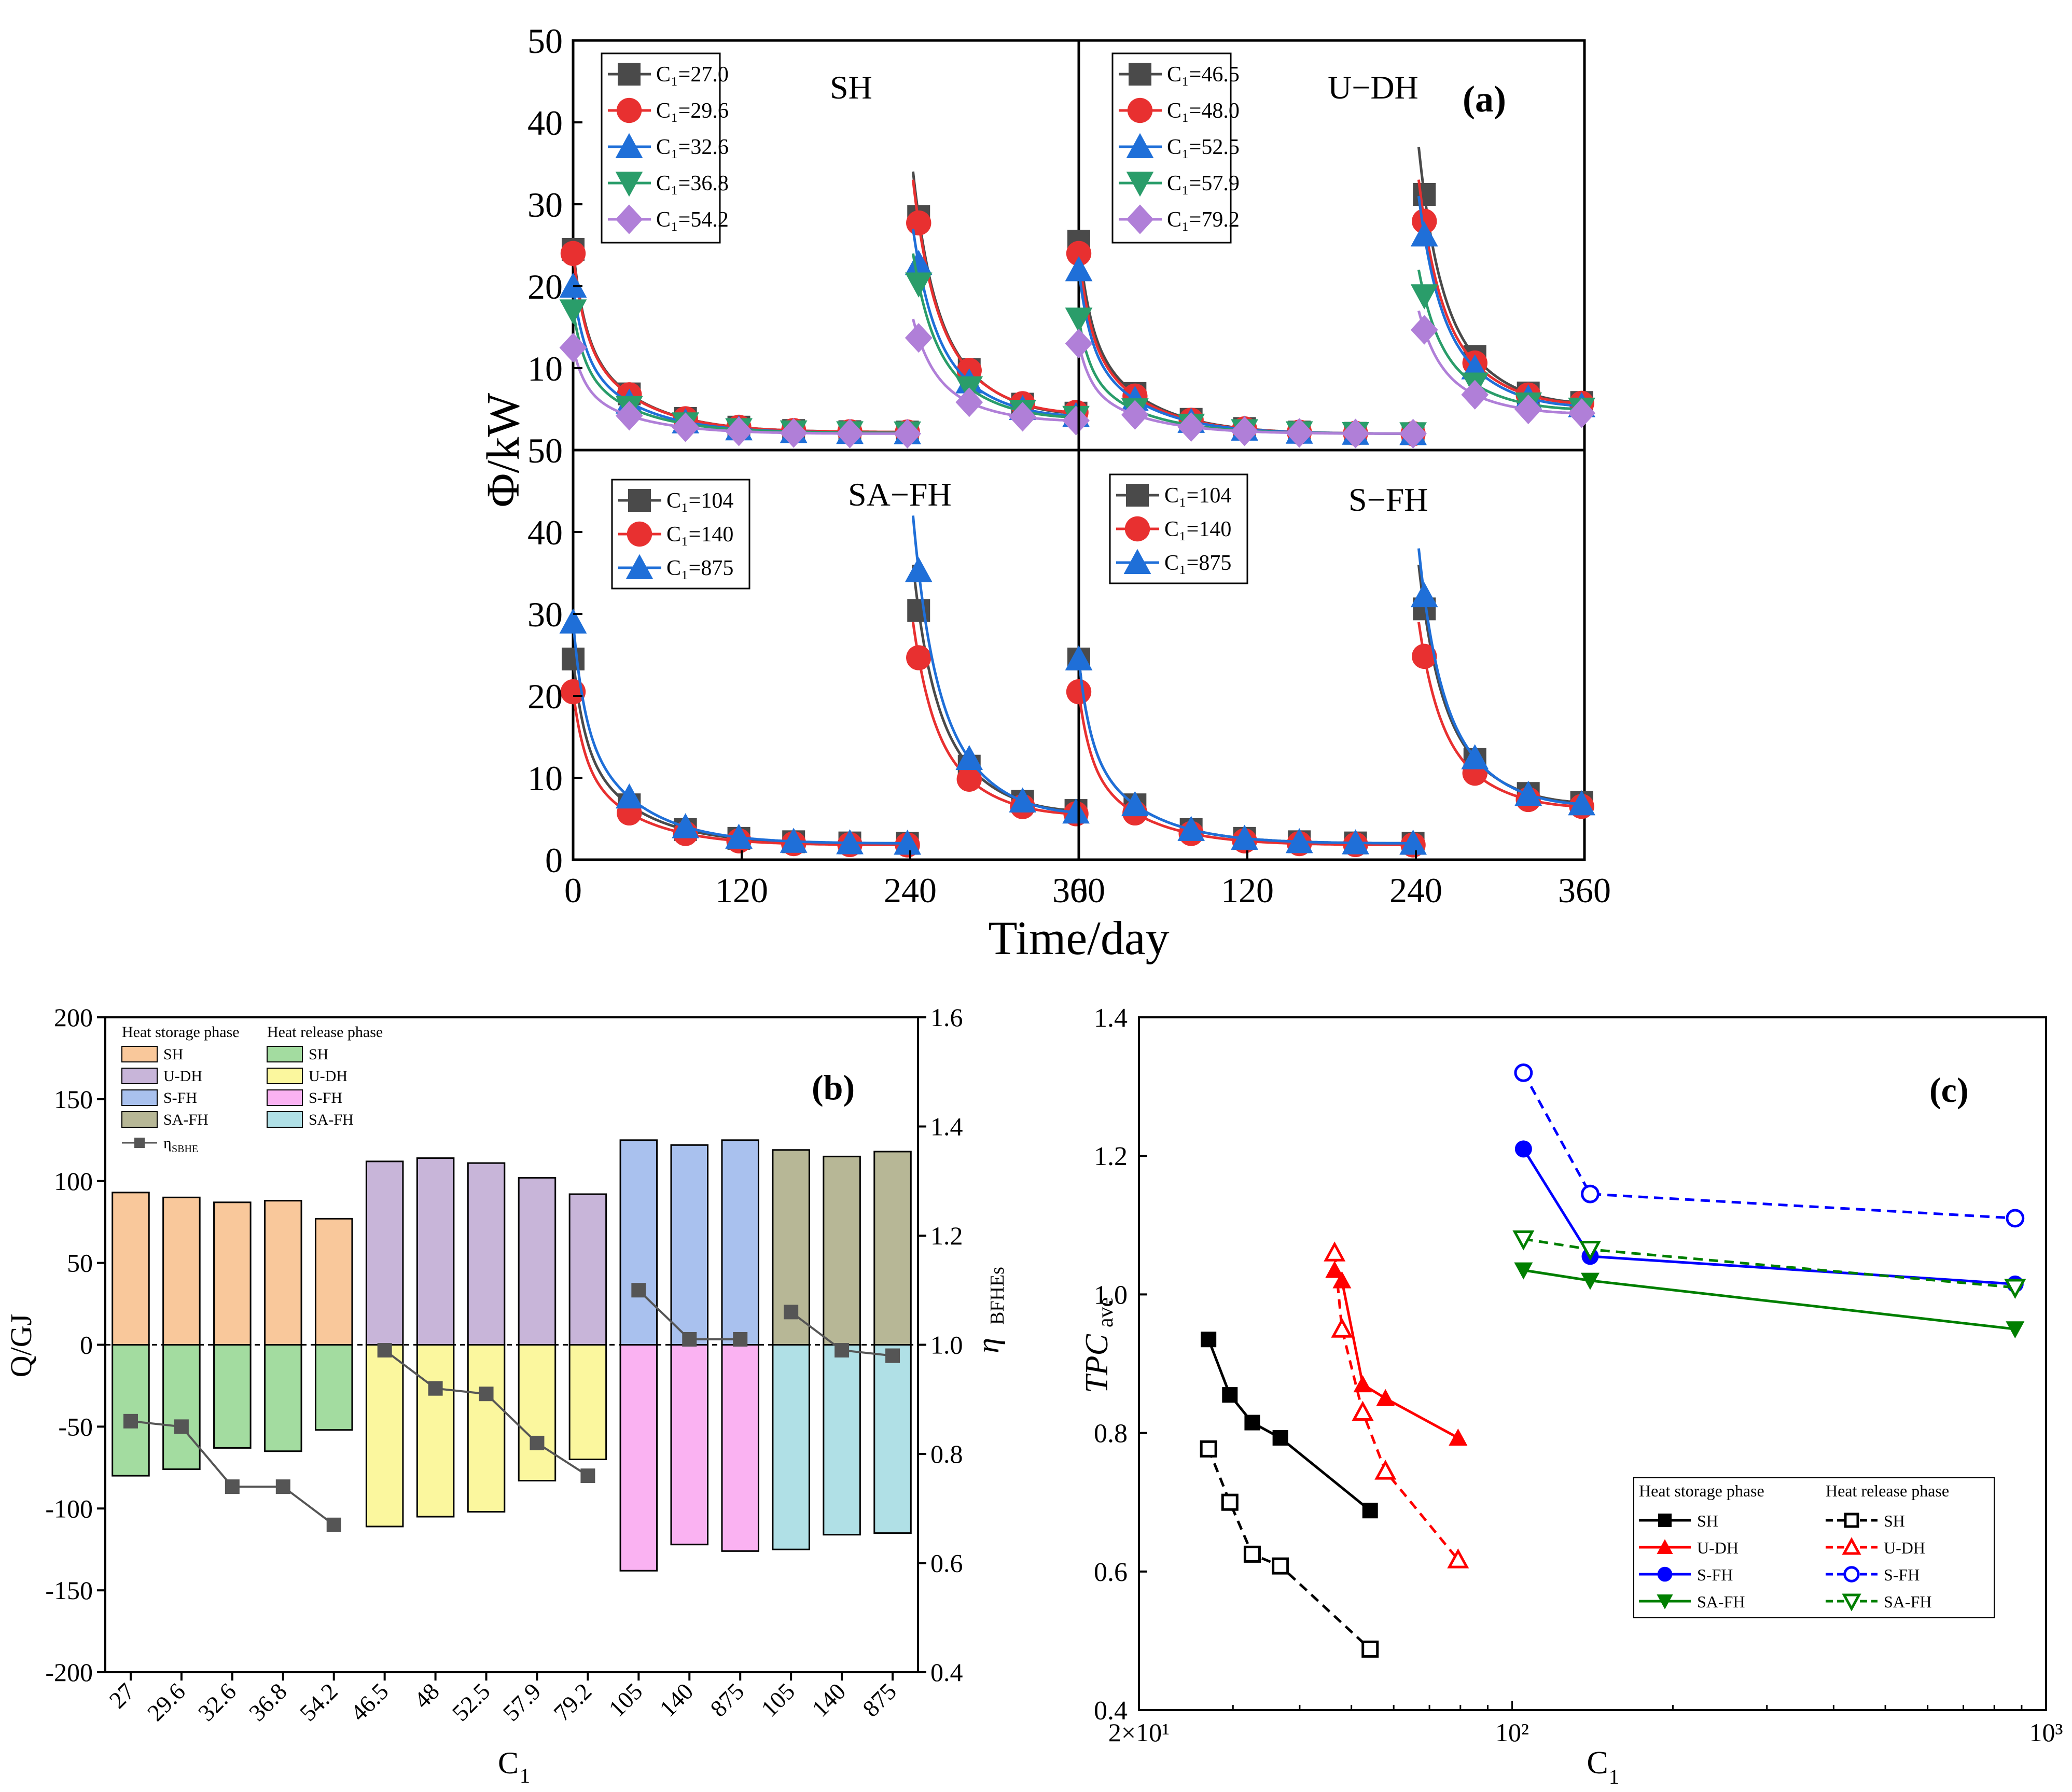 The image size is (2072, 1792). What do you see at coordinates (692, 183) in the screenshot?
I see `legend-label: C₁=36.8` at bounding box center [692, 183].